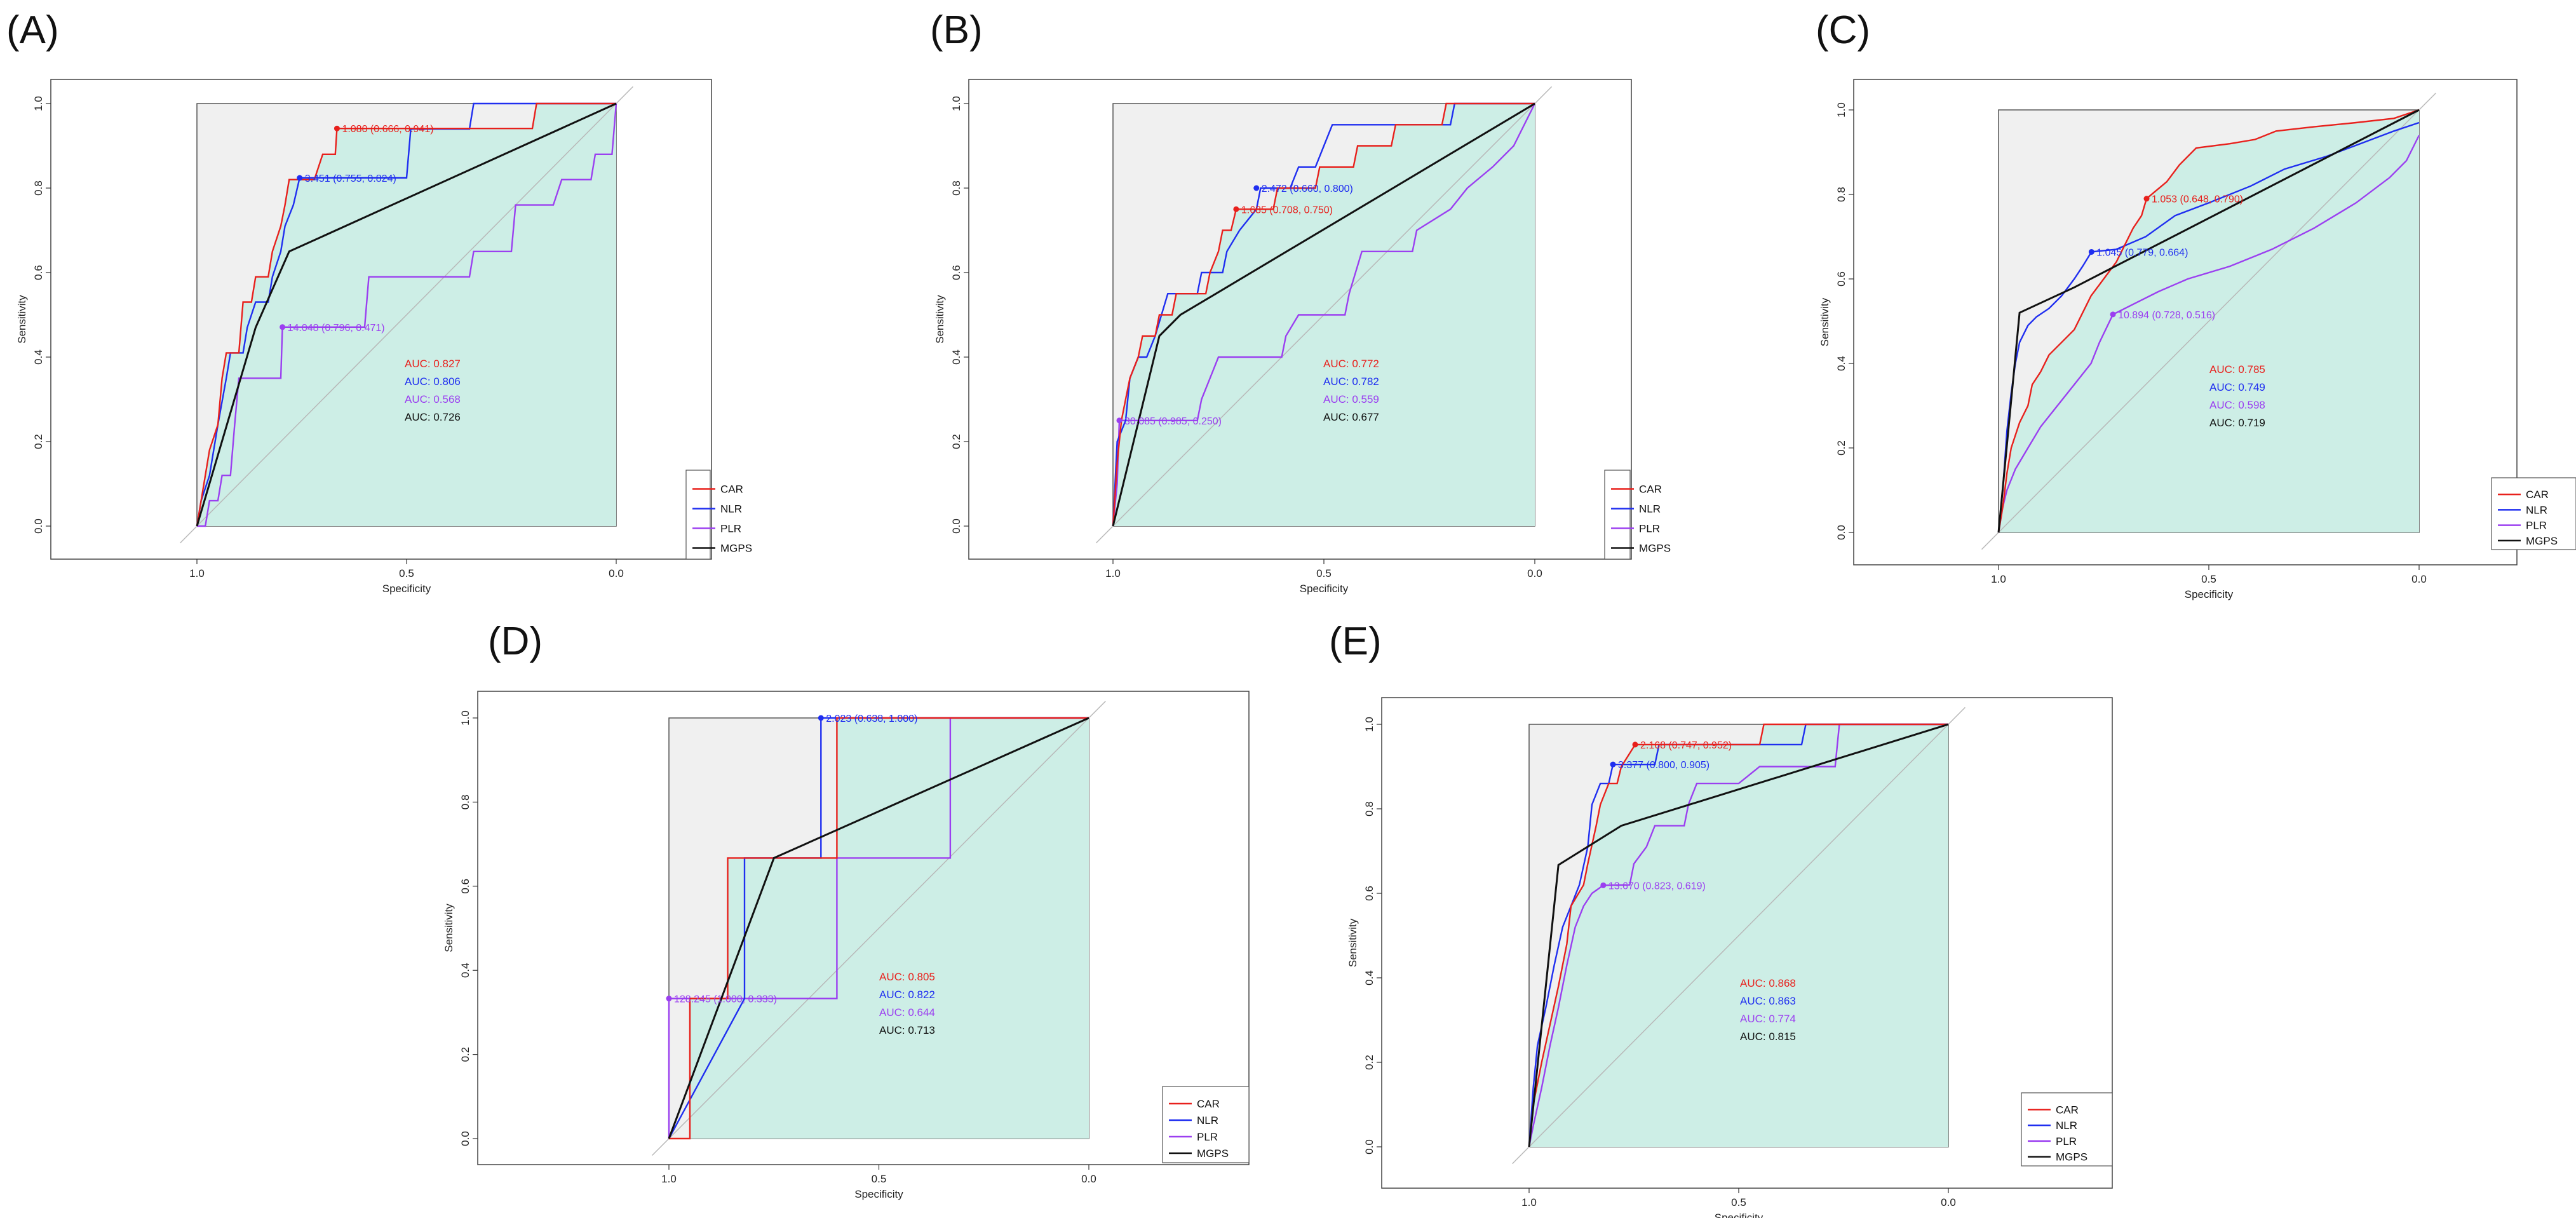 The width and height of the screenshot is (2576, 1218). Describe the element at coordinates (2166, 315) in the screenshot. I see `threshold-label-plr: 10.894 (0.728, 0.516)` at that location.